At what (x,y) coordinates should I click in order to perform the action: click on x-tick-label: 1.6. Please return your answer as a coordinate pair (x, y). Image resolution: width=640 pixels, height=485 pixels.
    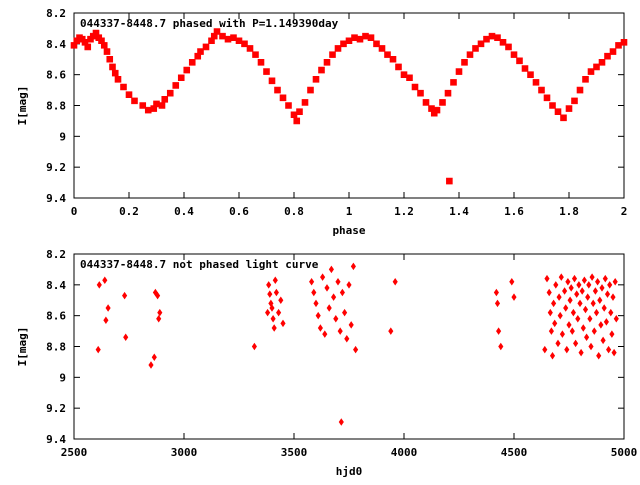
    Looking at the image, I should click on (514, 211).